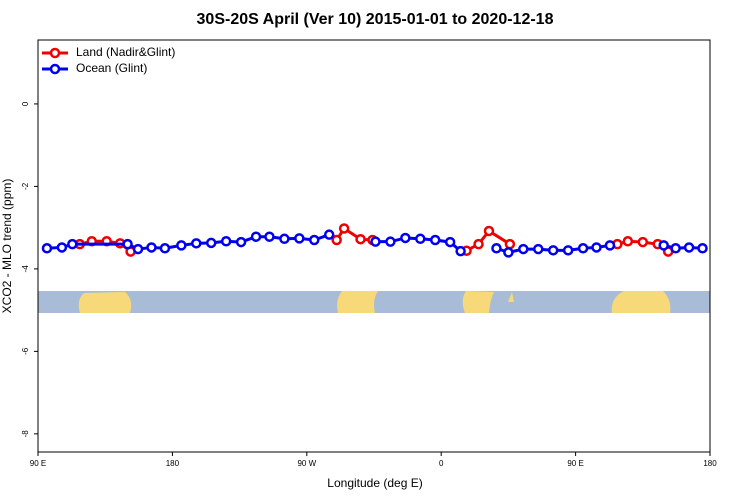  What do you see at coordinates (125, 52) in the screenshot?
I see `legend-label: Land (Nadir&Glint)` at bounding box center [125, 52].